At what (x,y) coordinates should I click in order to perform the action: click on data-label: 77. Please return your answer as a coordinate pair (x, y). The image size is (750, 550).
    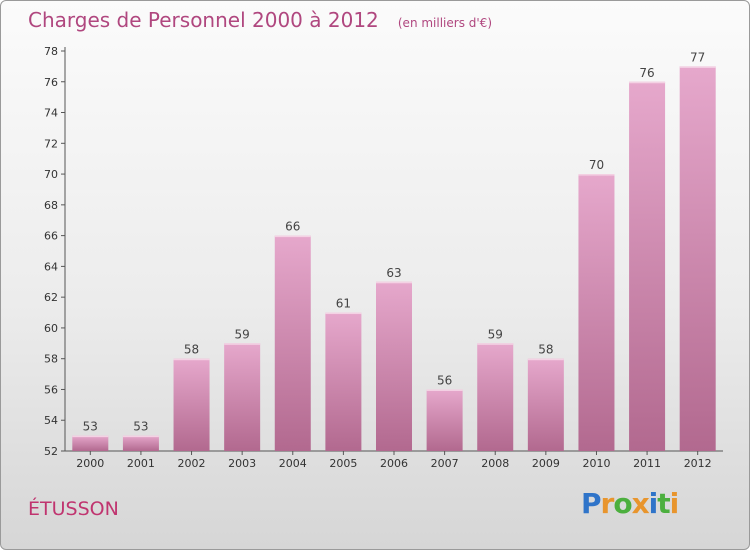
    Looking at the image, I should click on (697, 57).